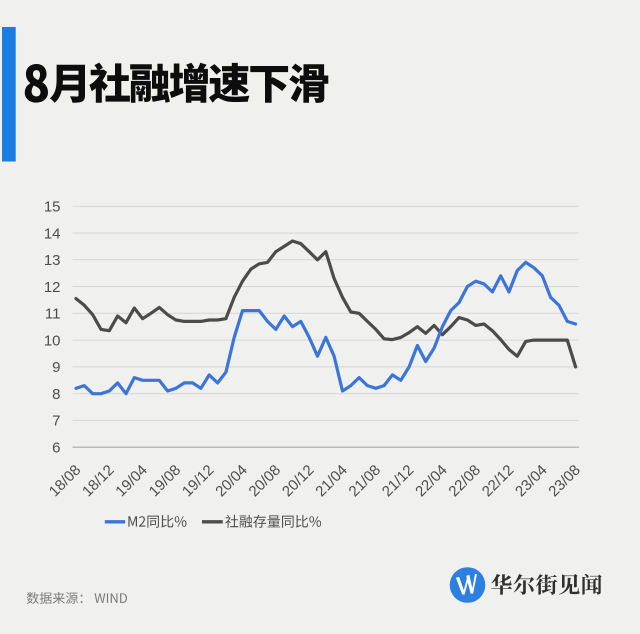 The width and height of the screenshot is (640, 634). Describe the element at coordinates (52, 340) in the screenshot. I see `svg-text: 10` at that location.